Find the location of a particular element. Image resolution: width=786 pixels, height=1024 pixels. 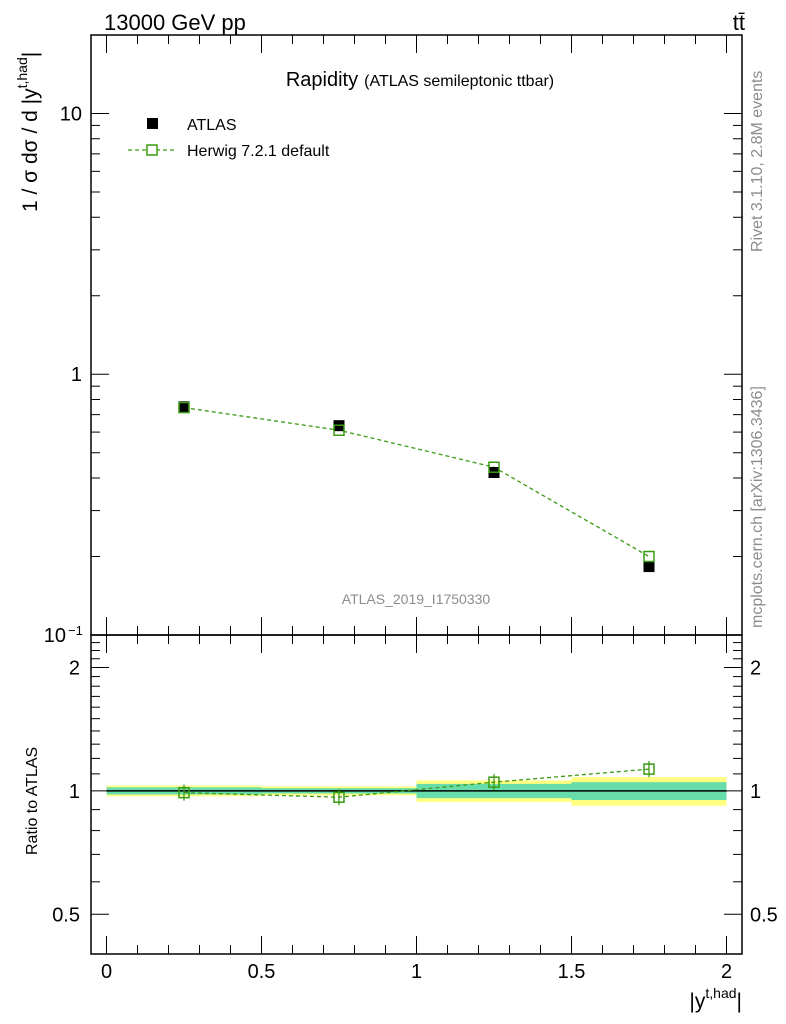

y-tick-label-ratio-left: 0.5 is located at coordinates (66, 915).